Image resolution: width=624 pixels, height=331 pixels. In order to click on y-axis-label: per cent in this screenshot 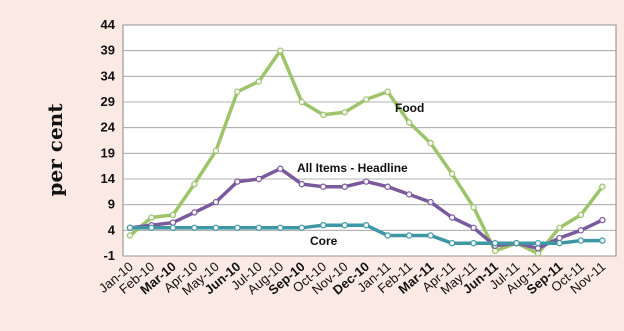, I will do `click(55, 150)`.